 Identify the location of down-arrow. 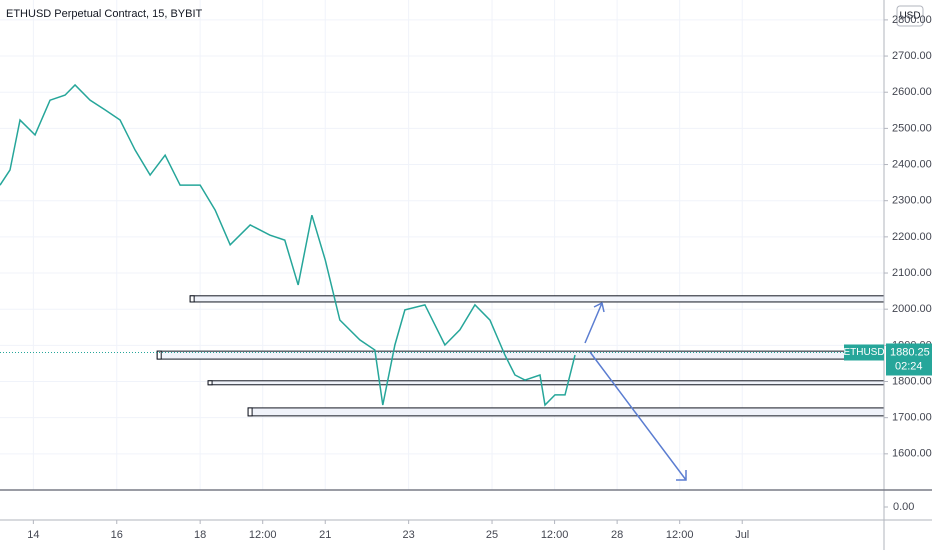
(638, 416).